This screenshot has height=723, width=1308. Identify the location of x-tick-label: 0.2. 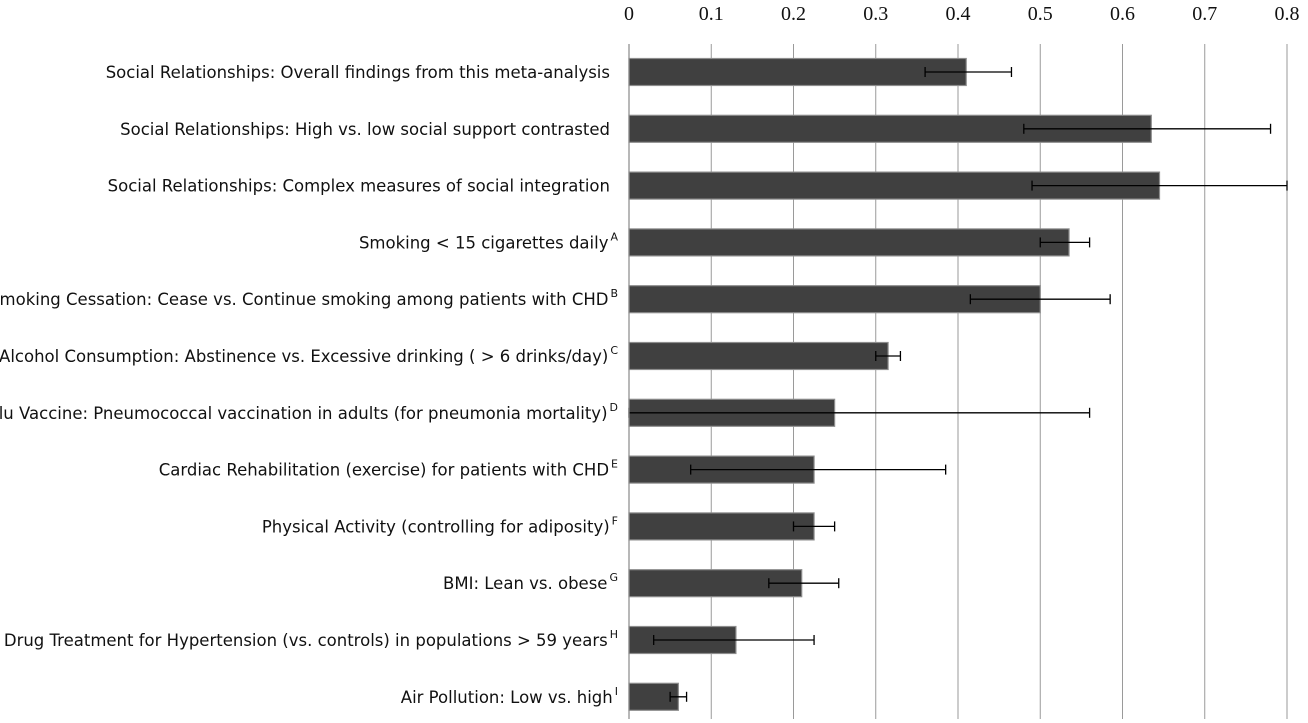
(793, 14).